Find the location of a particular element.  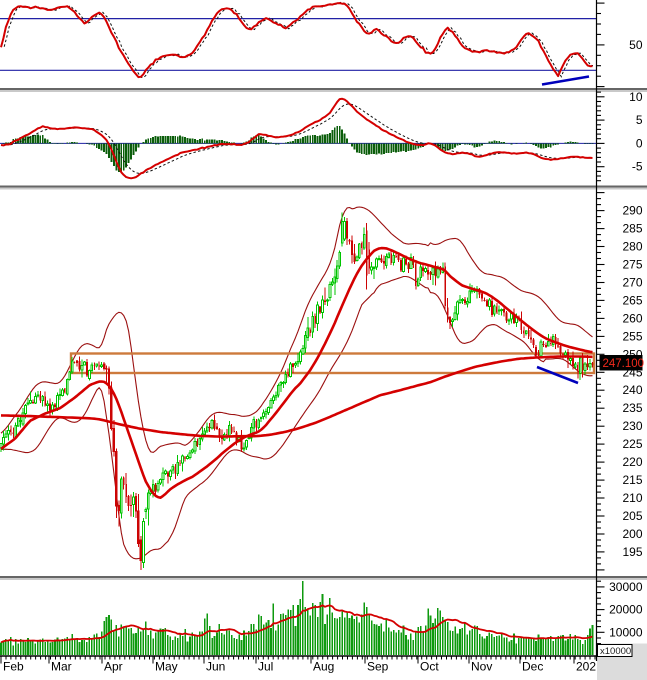

svg-text: -5 is located at coordinates (637, 167).